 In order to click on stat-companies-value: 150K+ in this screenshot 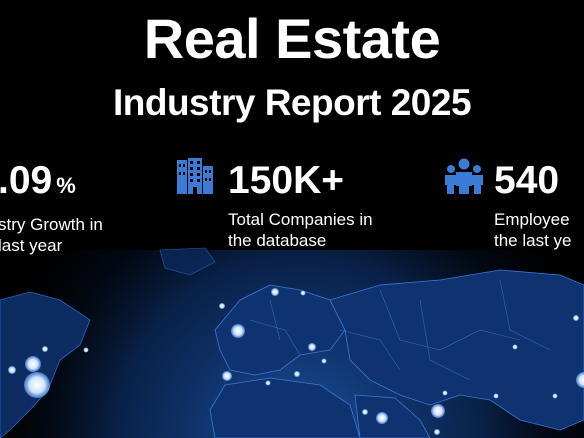, I will do `click(286, 180)`.